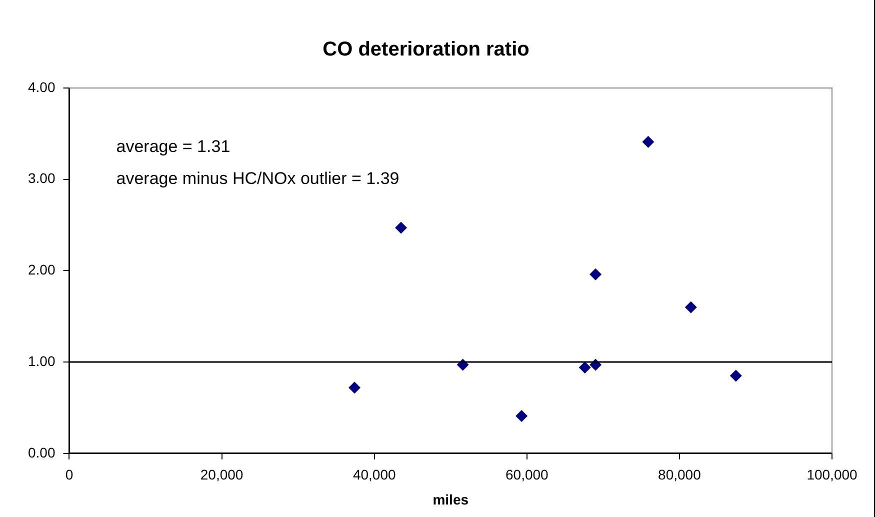 Image resolution: width=875 pixels, height=517 pixels. What do you see at coordinates (42, 270) in the screenshot?
I see `y-tick-label: 2.00` at bounding box center [42, 270].